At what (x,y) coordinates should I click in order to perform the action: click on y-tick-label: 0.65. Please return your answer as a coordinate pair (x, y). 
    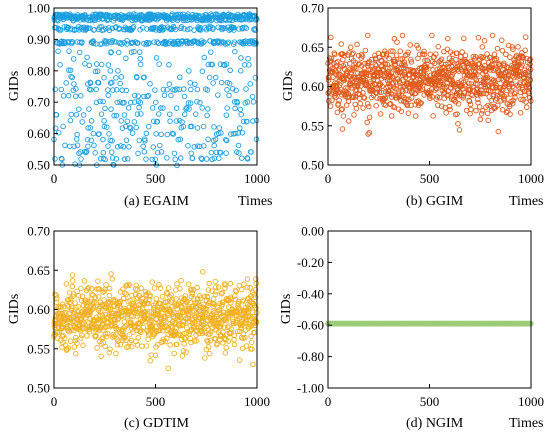
    Looking at the image, I should click on (312, 47).